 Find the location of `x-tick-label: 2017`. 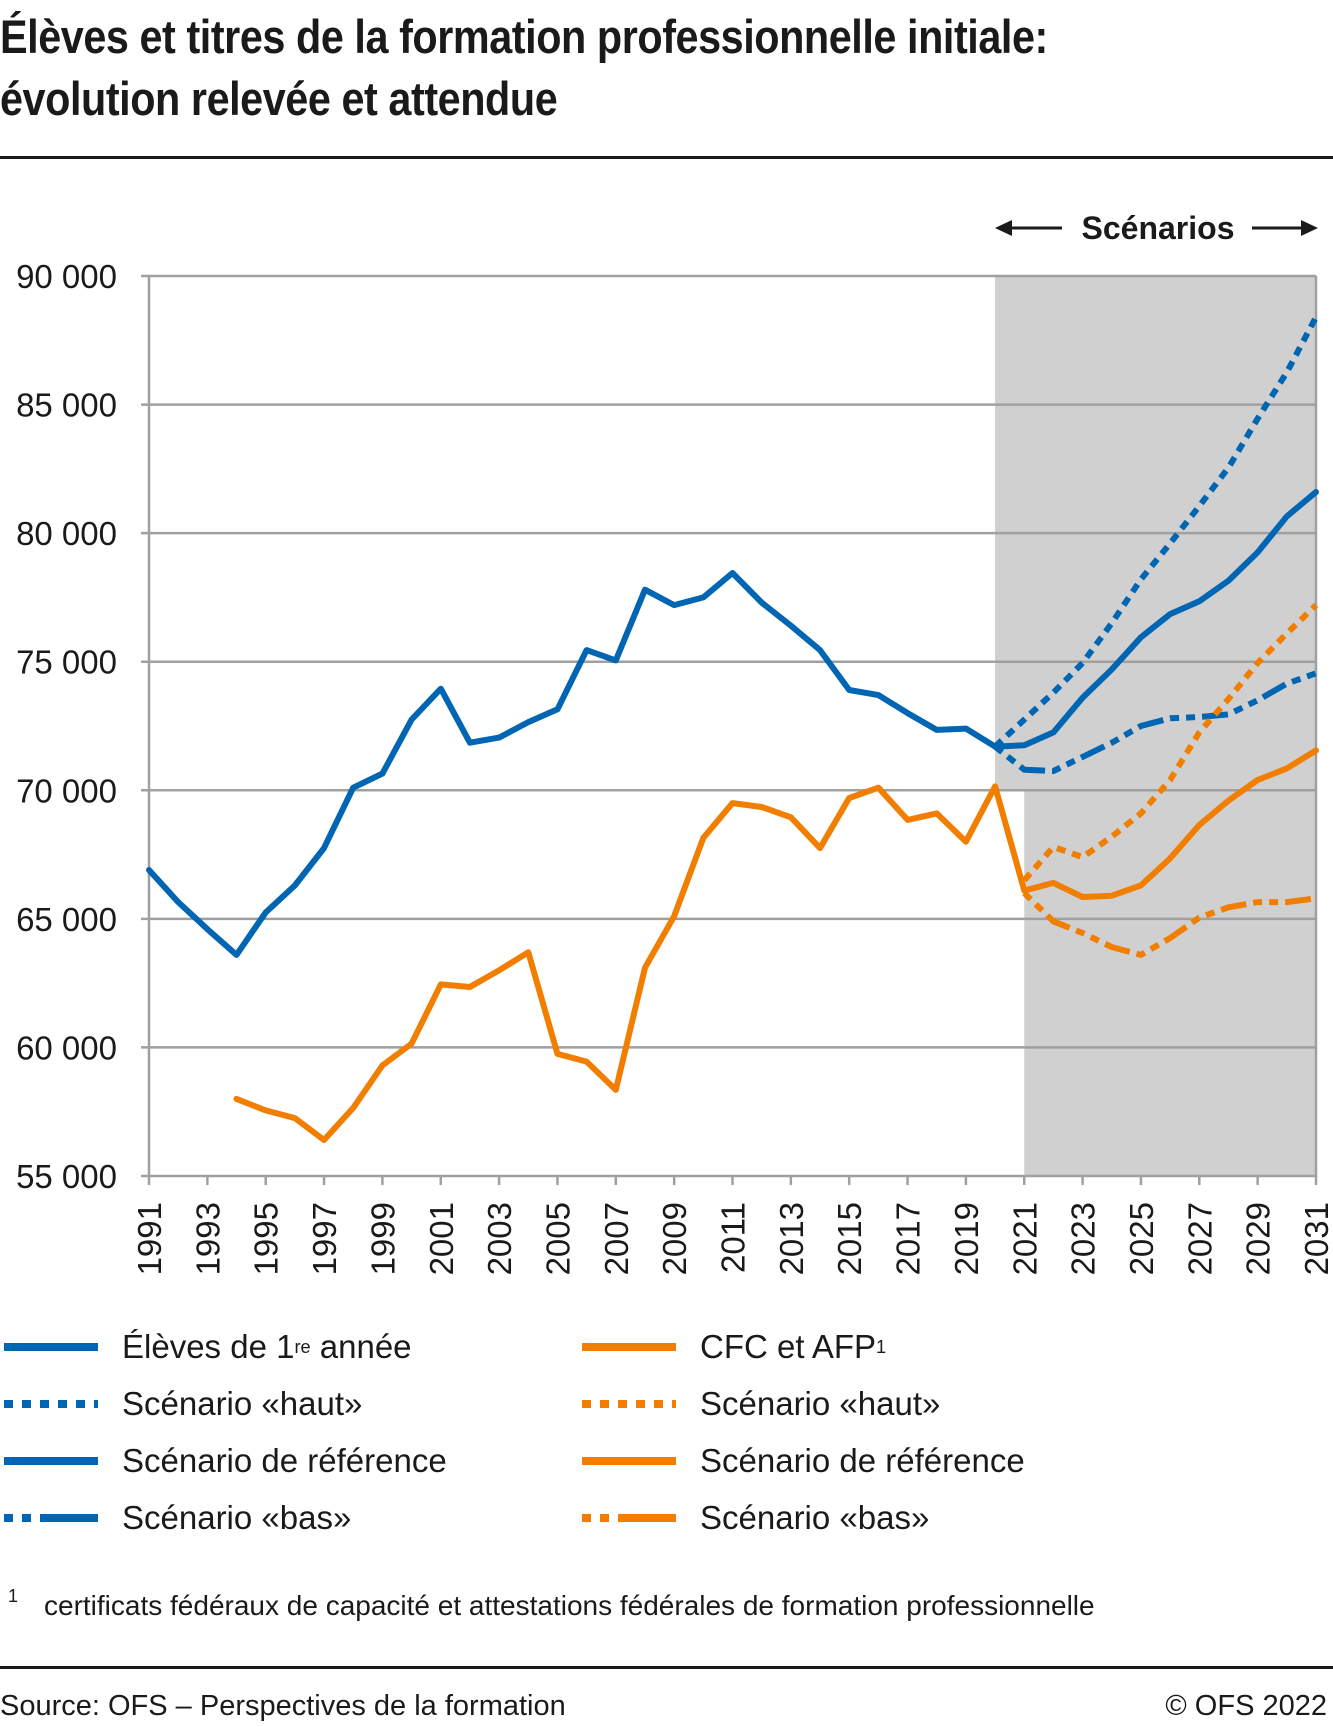

x-tick-label: 2017 is located at coordinates (908, 1238).